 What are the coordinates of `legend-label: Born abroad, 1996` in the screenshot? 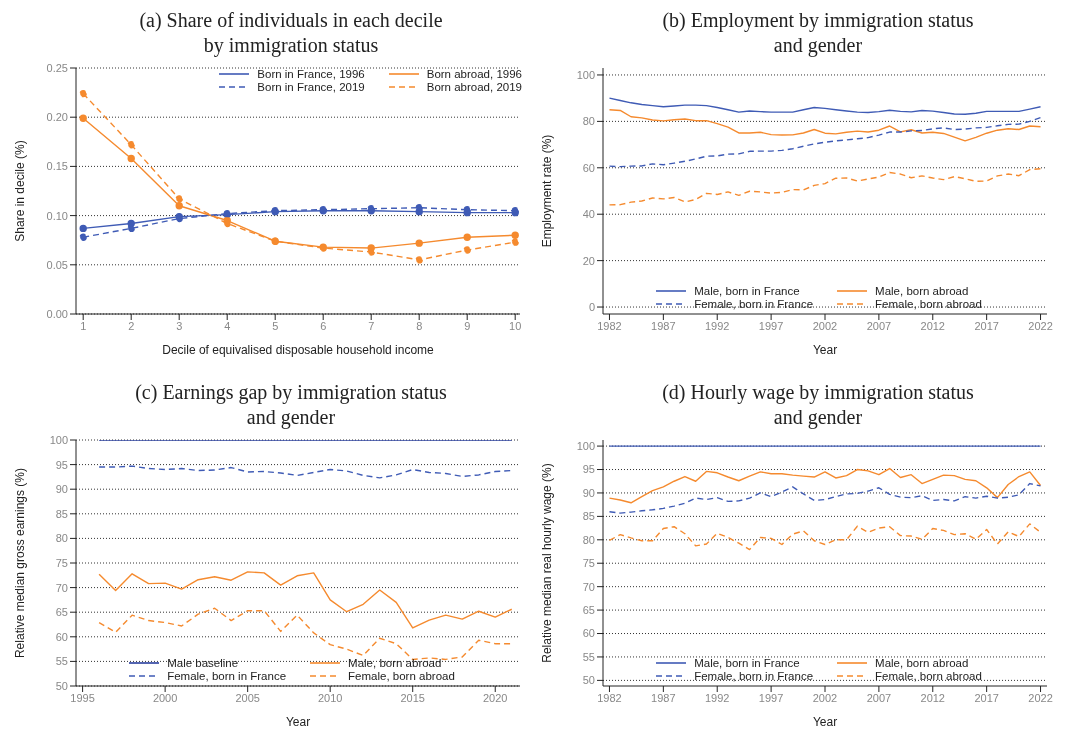 It's located at (474, 74).